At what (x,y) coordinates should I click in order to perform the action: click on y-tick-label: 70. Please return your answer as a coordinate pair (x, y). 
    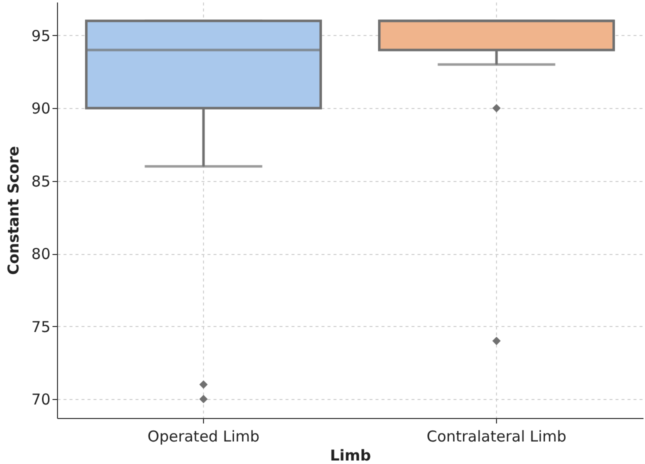
    Looking at the image, I should click on (40, 399).